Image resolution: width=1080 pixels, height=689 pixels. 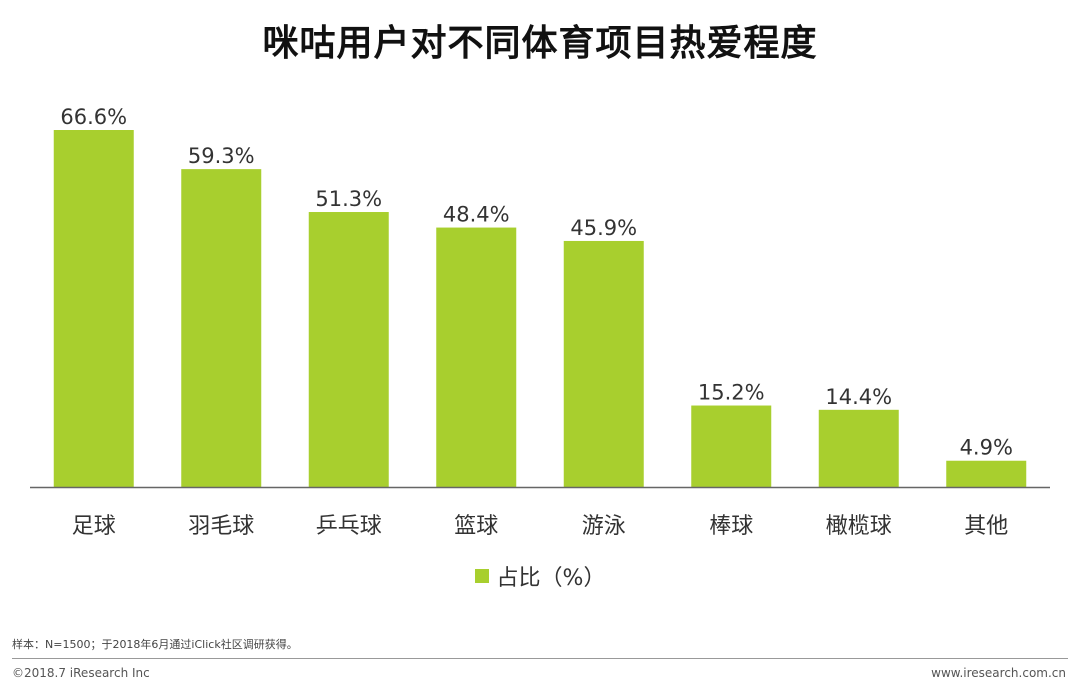 What do you see at coordinates (986, 526) in the screenshot?
I see `category-label-7: 其他` at bounding box center [986, 526].